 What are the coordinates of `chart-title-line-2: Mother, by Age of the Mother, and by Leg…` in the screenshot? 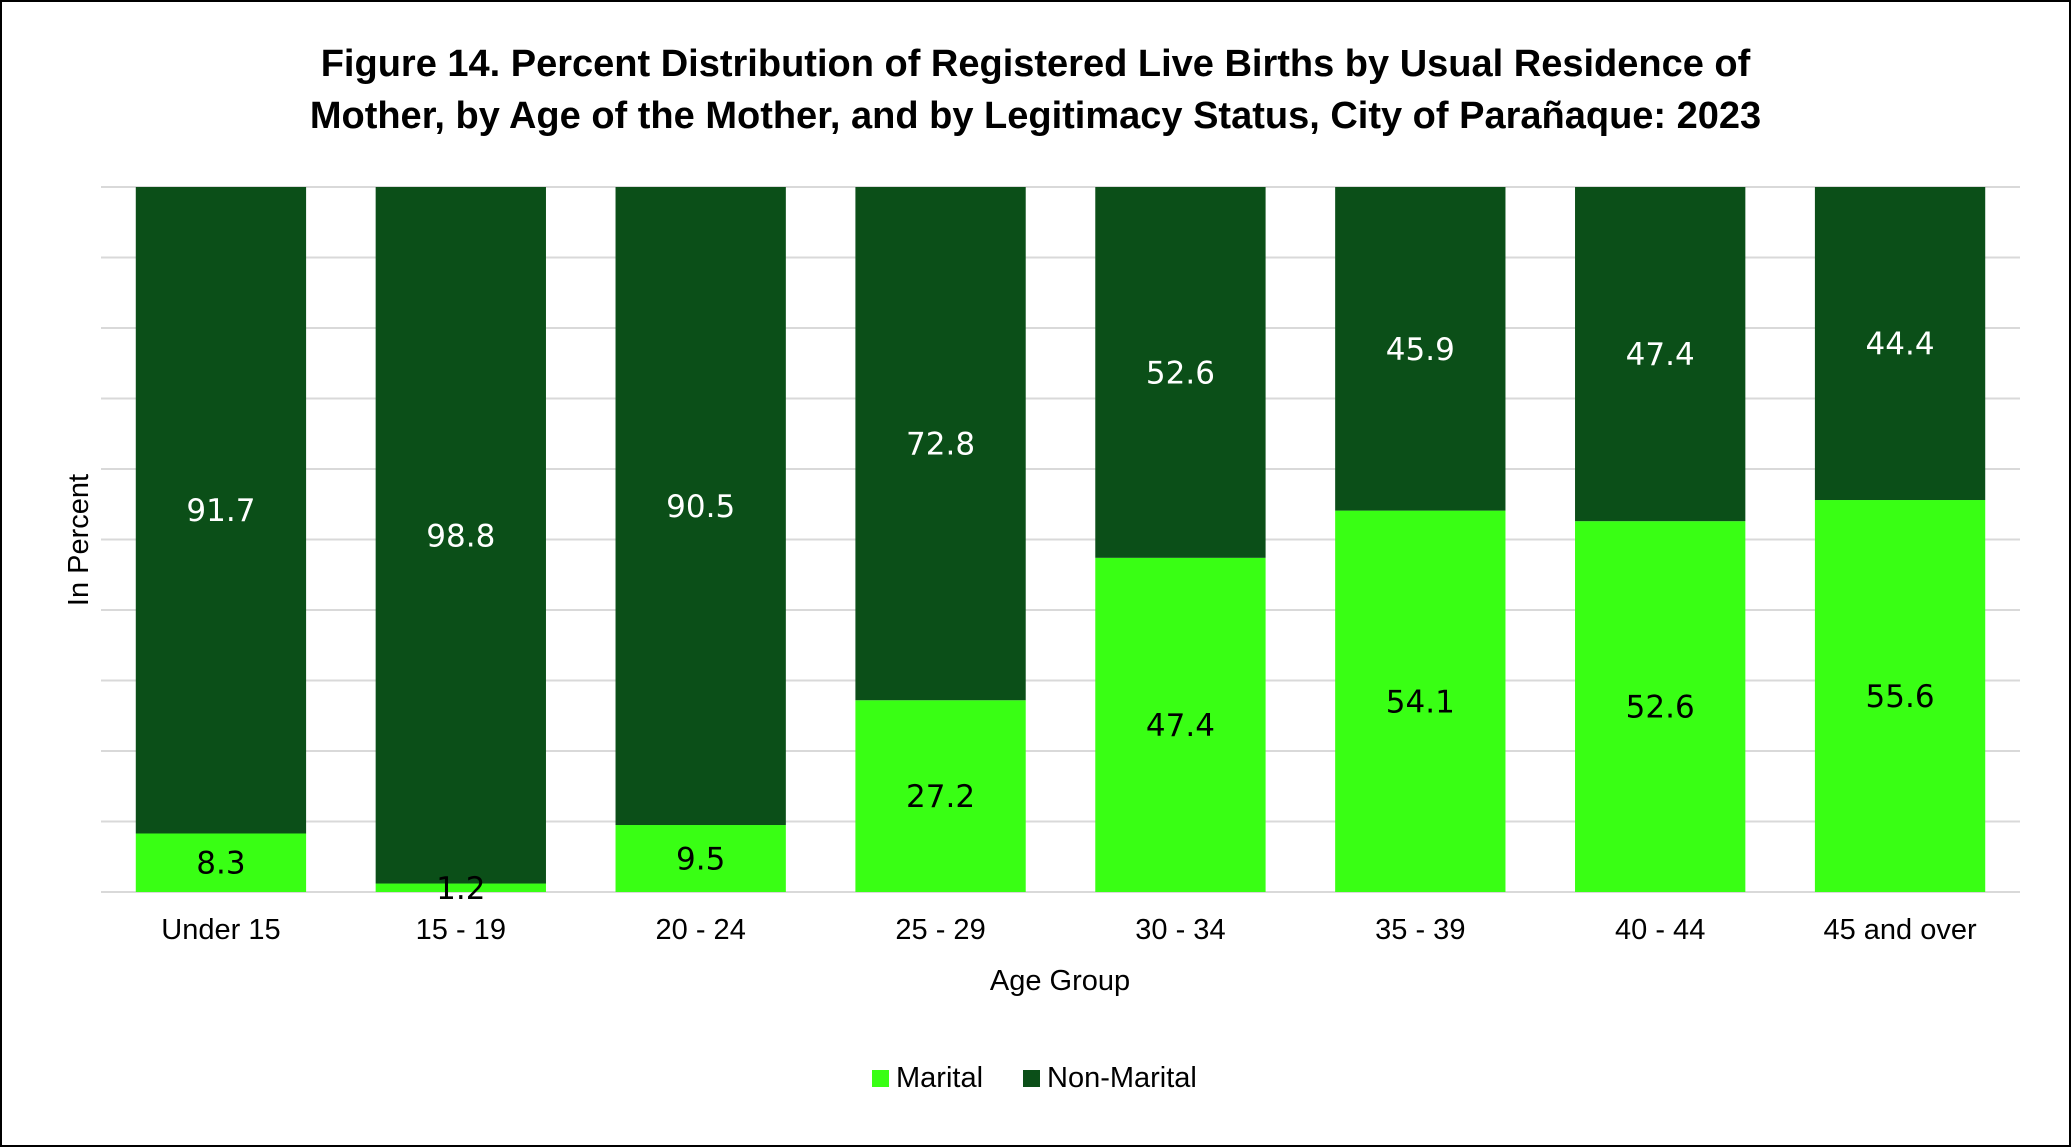 It's located at (1035, 116).